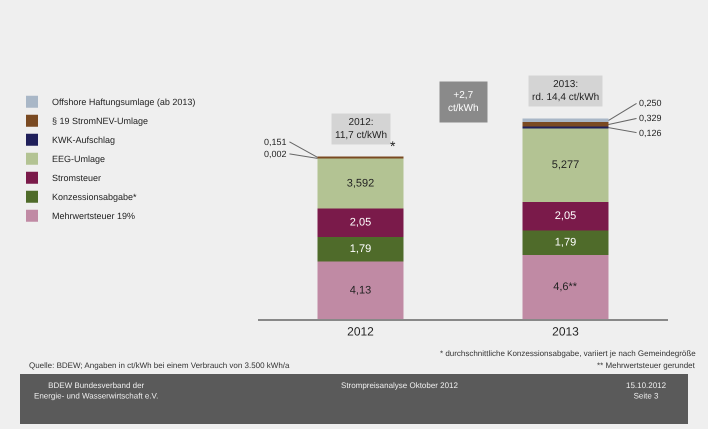 Image resolution: width=708 pixels, height=429 pixels. What do you see at coordinates (79, 159) in the screenshot?
I see `legend-label: EEG-Umlage` at bounding box center [79, 159].